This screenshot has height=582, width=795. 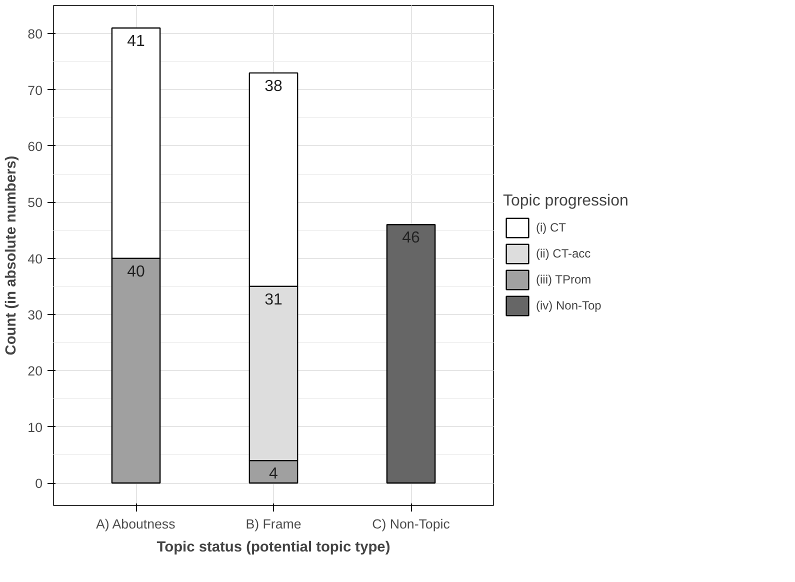 What do you see at coordinates (35, 146) in the screenshot?
I see `y-tick-label: 60` at bounding box center [35, 146].